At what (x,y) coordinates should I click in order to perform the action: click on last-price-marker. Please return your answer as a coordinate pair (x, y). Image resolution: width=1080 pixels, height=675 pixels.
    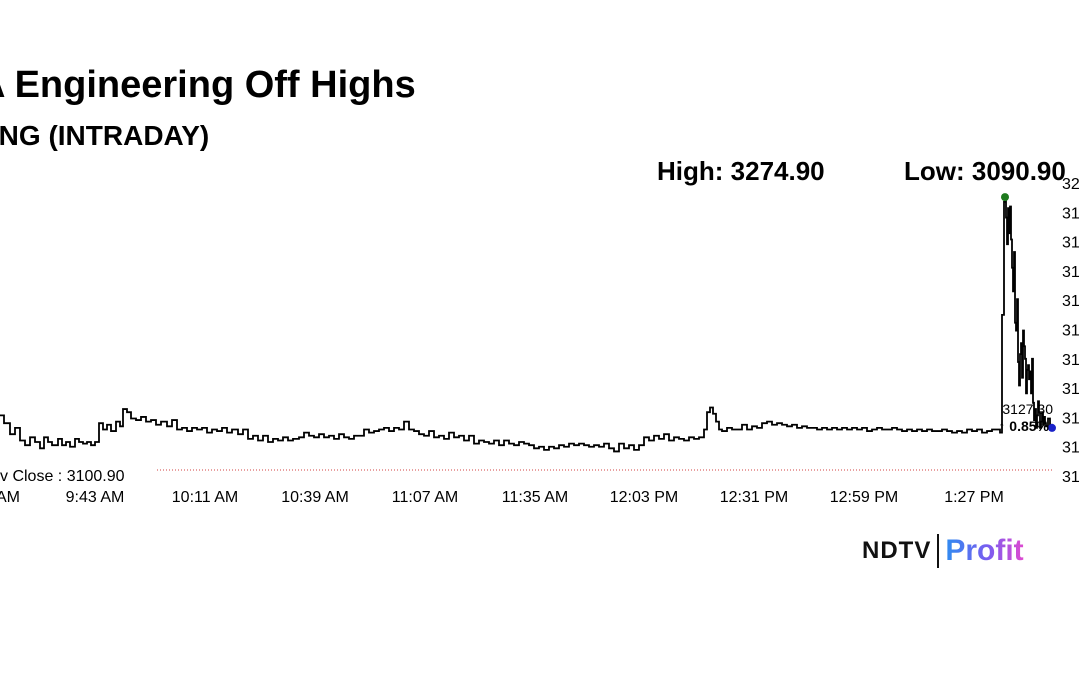
    Looking at the image, I should click on (1052, 427).